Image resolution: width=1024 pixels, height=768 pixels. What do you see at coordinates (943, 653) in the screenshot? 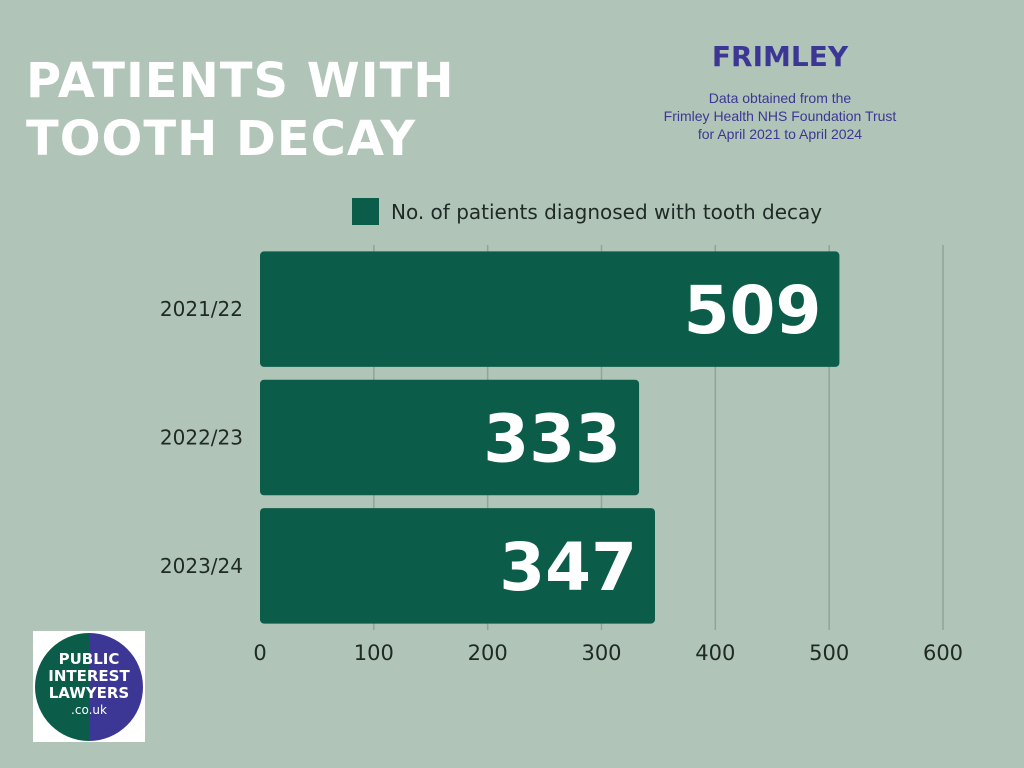
I see `x-tick-label-600: 600` at bounding box center [943, 653].